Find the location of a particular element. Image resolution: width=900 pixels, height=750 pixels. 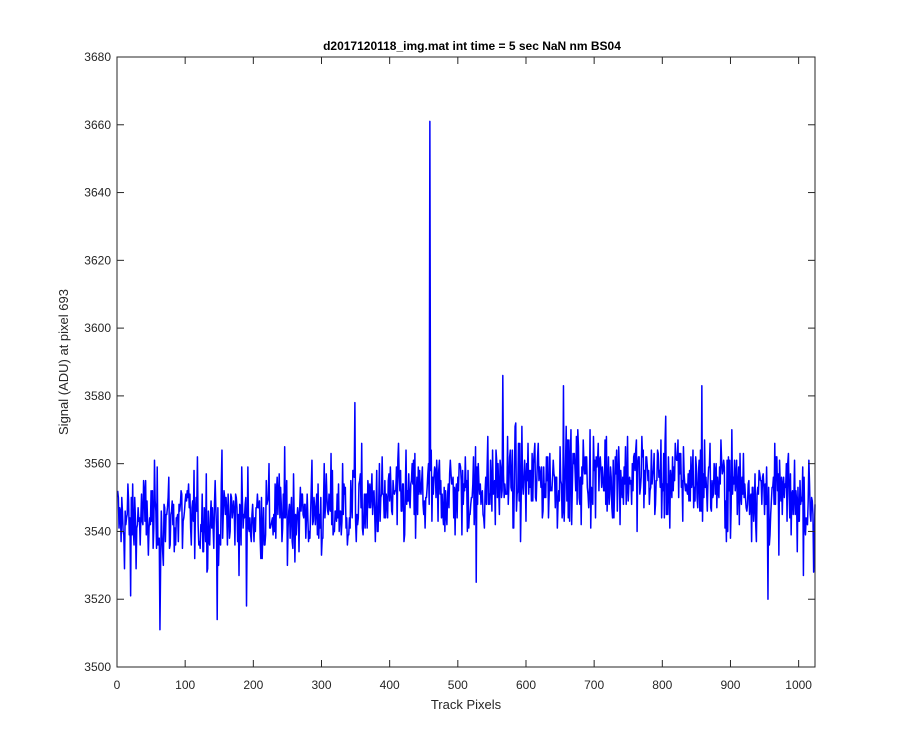

y-tick-label: 3600 is located at coordinates (97, 328).